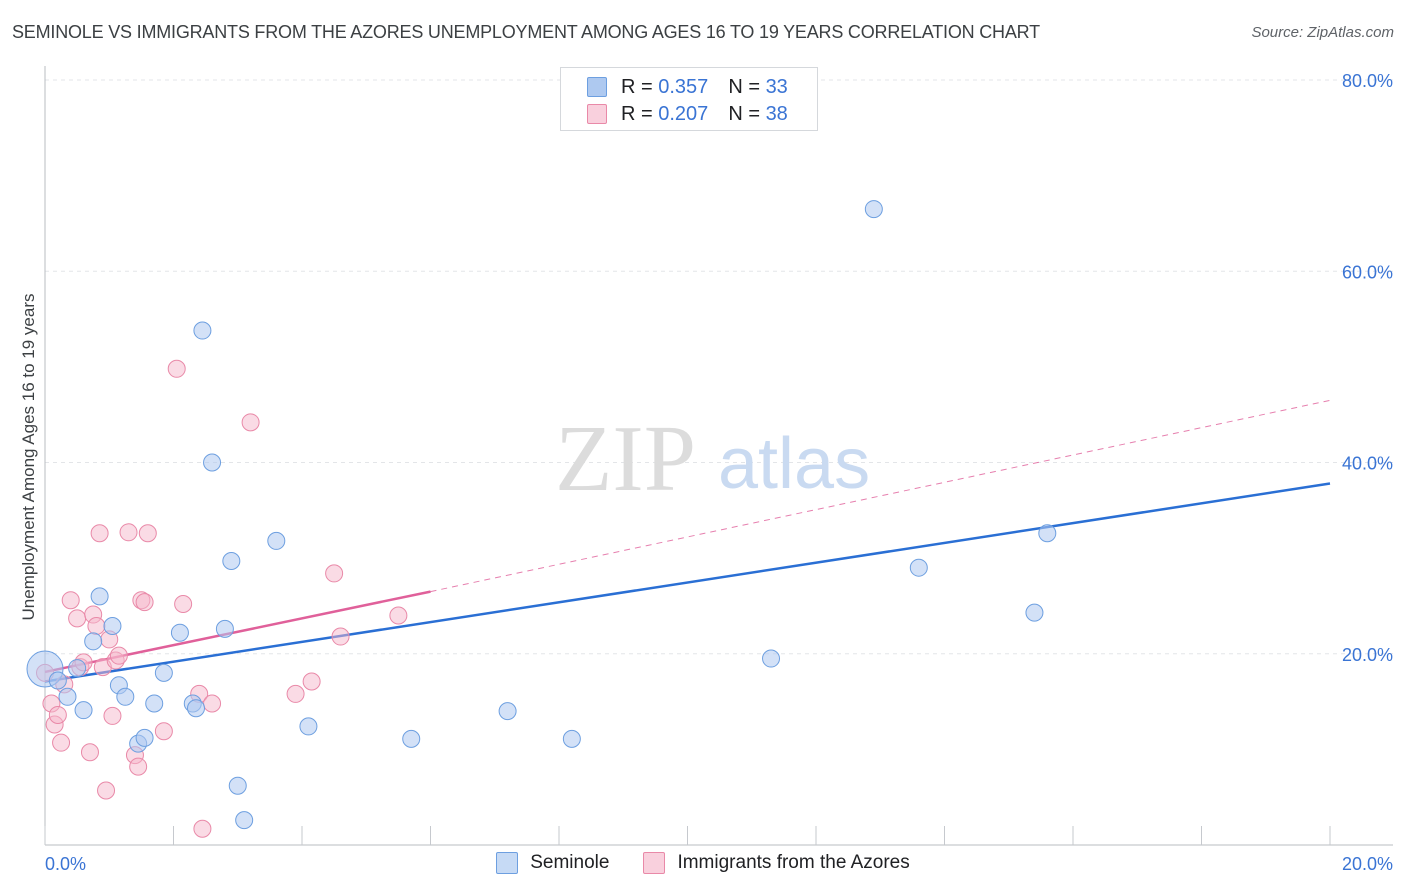  What do you see at coordinates (1367, 464) in the screenshot?
I see `y-tick-label: 40.0%` at bounding box center [1367, 464].